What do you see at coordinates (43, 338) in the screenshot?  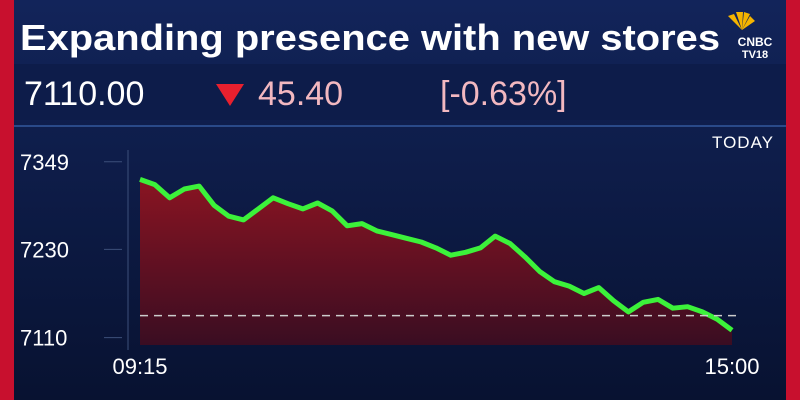 I see `y-tick-label: 7110` at bounding box center [43, 338].